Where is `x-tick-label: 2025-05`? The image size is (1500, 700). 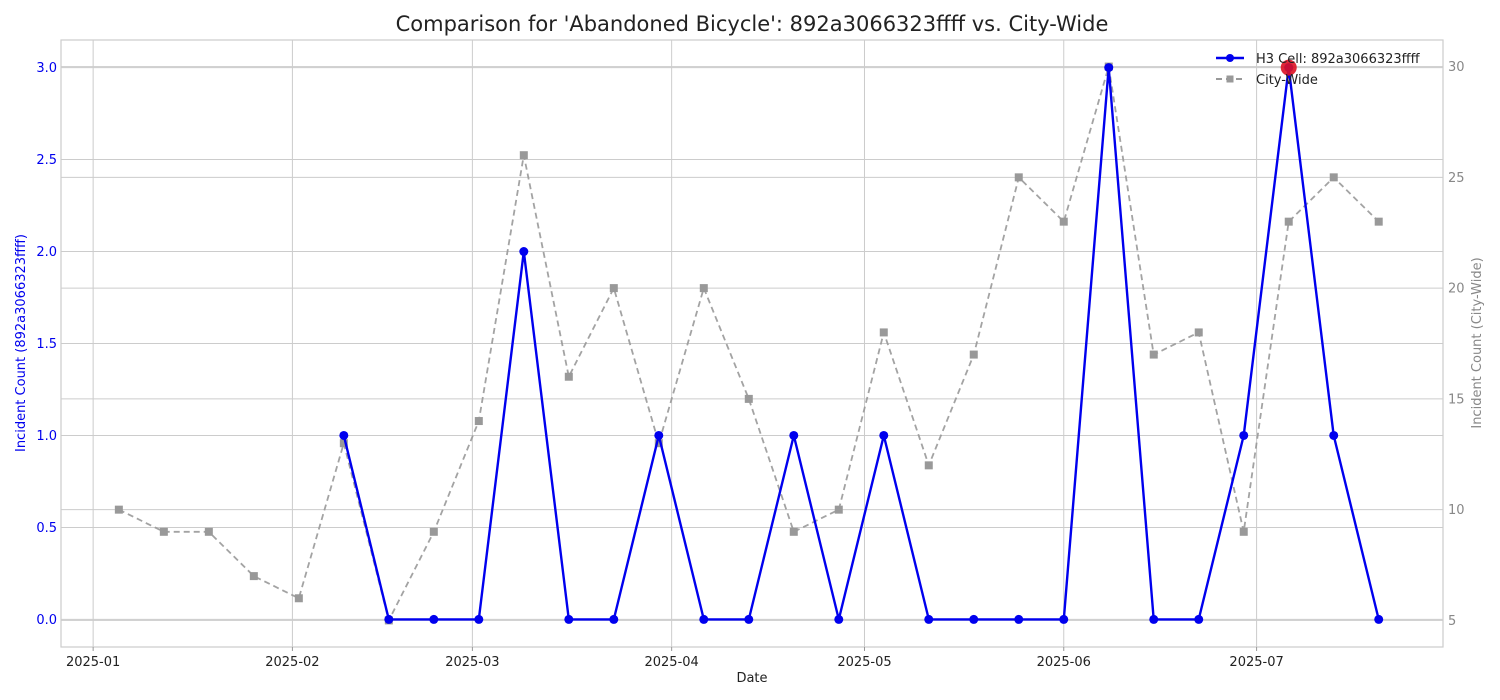 x-tick-label: 2025-05 is located at coordinates (864, 662).